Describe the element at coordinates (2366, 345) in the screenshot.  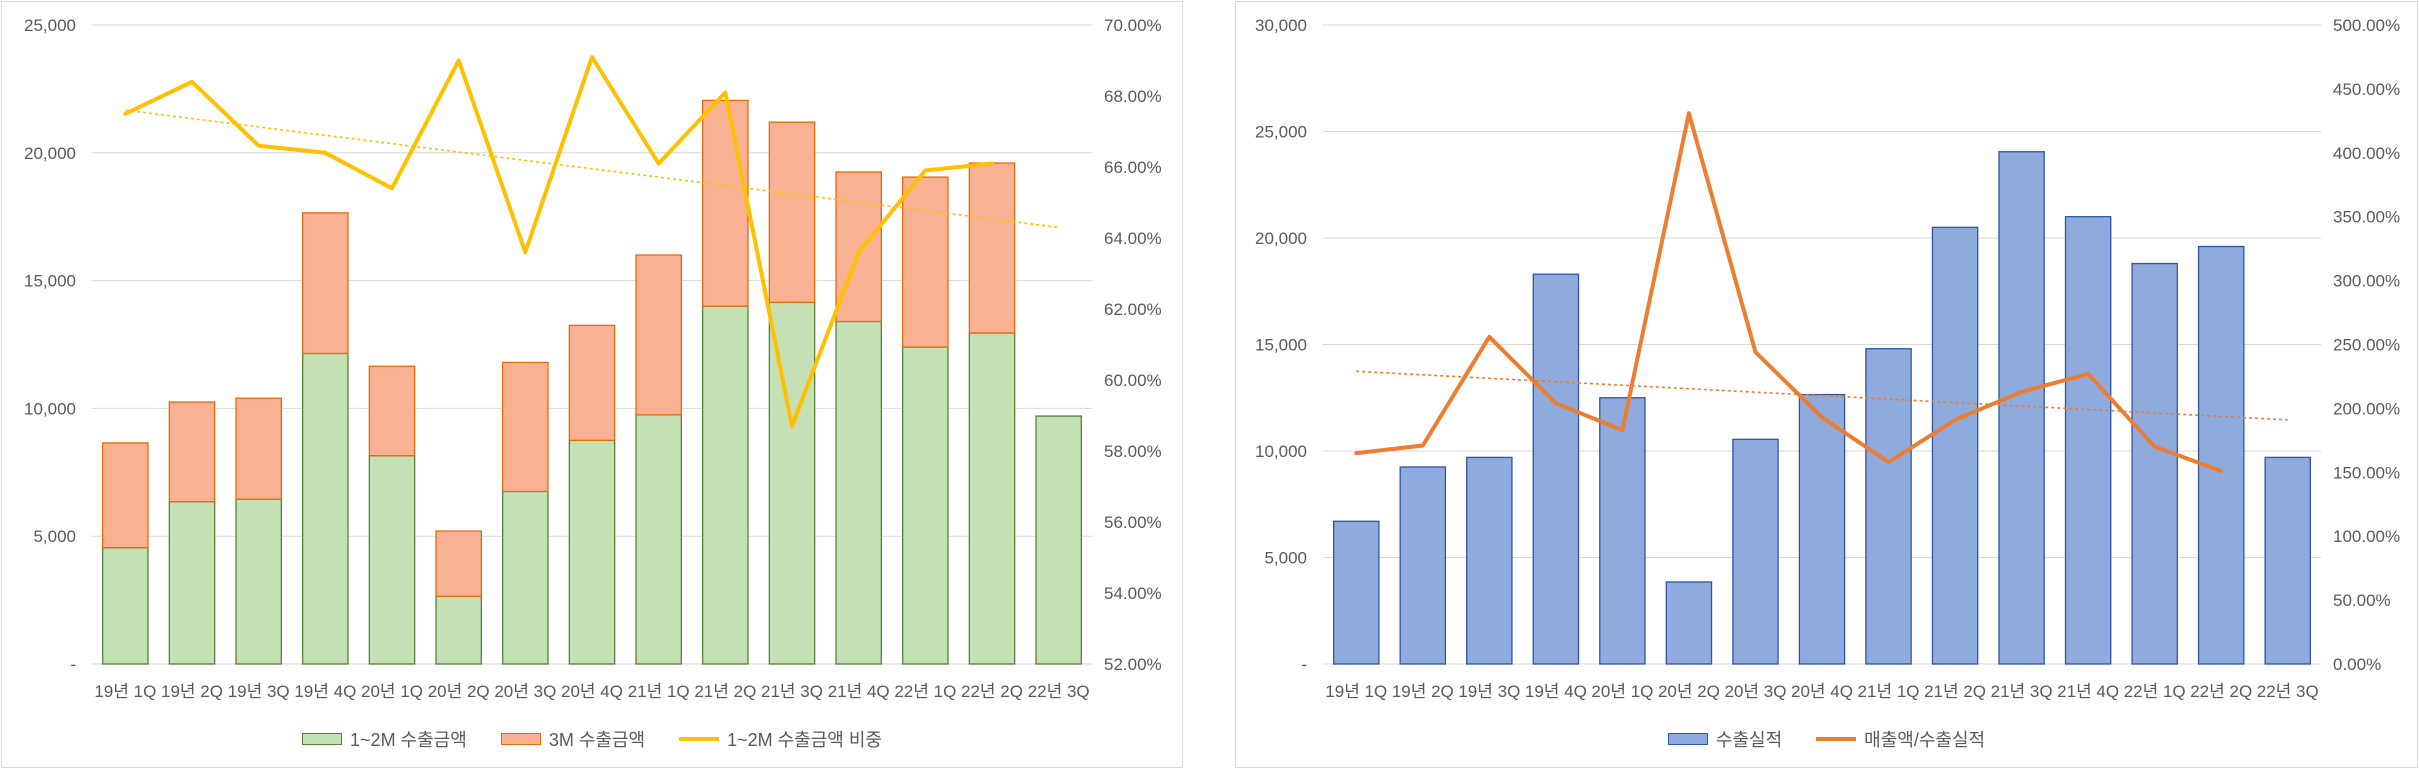
I see `y-right-tick-label: 250.00%` at that location.